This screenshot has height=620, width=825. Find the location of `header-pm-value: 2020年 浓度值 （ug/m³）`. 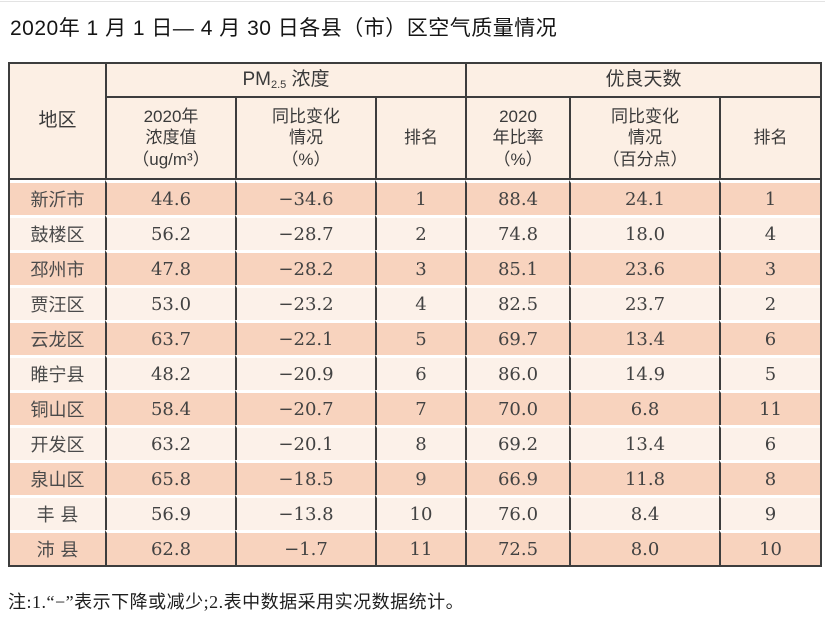

header-pm-value: 2020年 浓度值 （ug/m³） is located at coordinates (170, 139).